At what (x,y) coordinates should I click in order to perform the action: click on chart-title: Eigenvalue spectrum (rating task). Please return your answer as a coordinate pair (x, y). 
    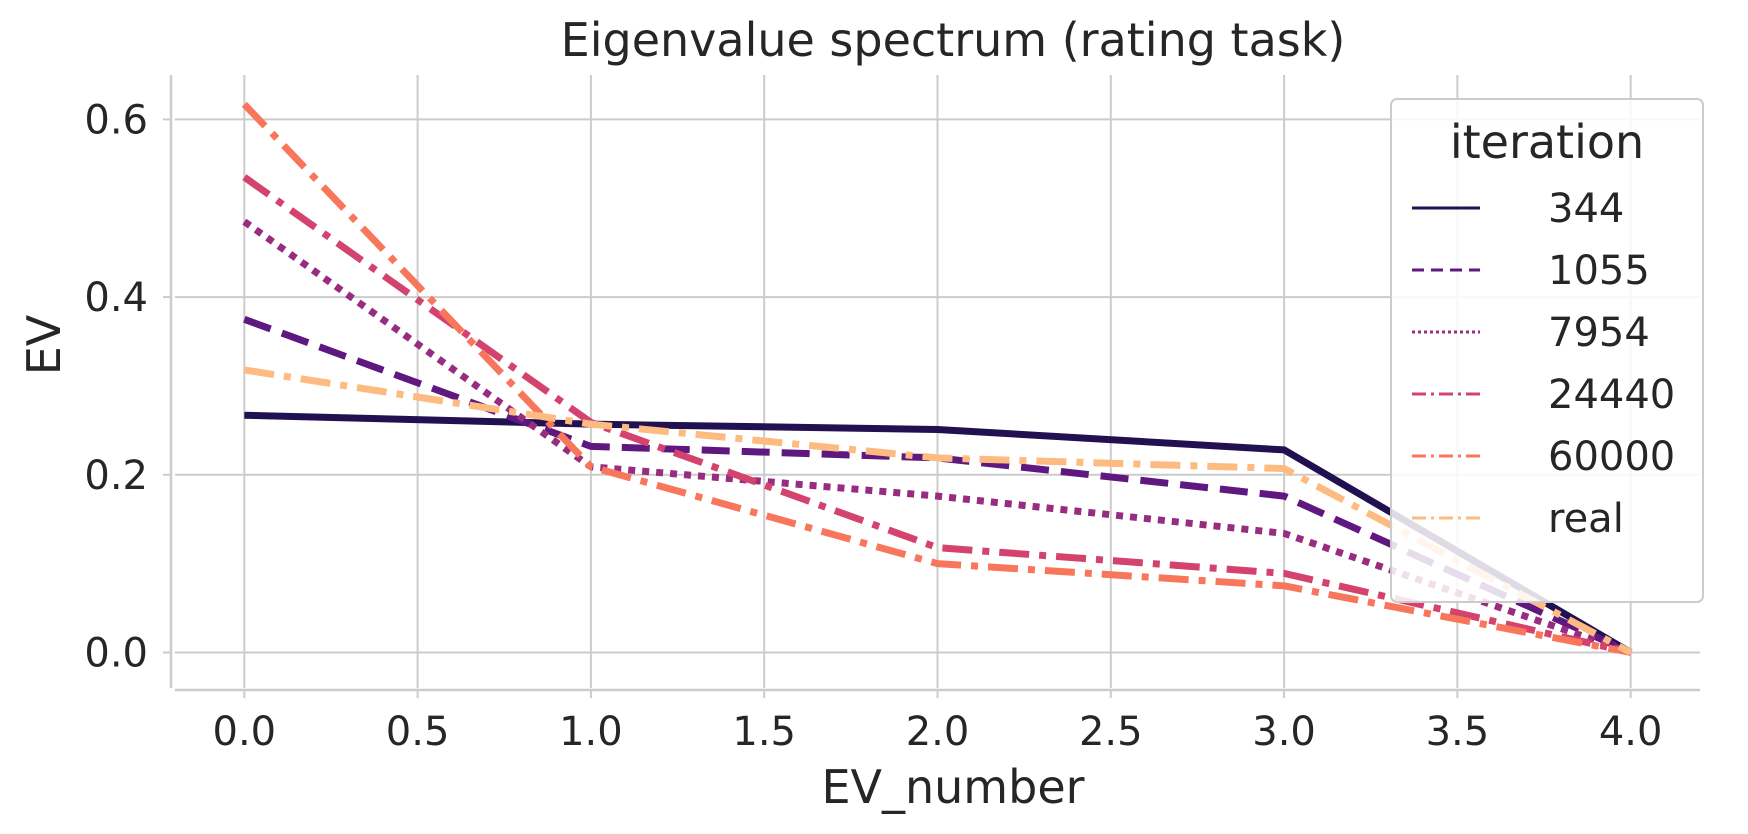
    Looking at the image, I should click on (953, 40).